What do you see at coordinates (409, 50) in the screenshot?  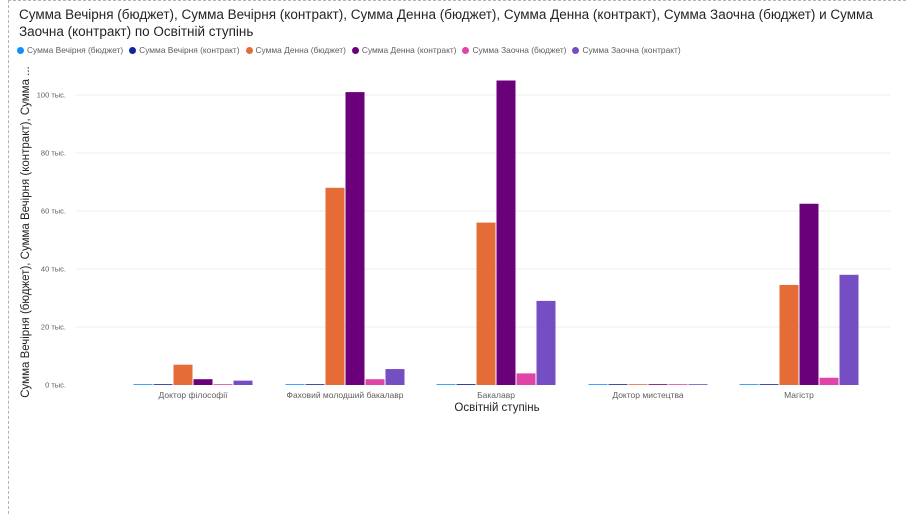 I see `legend-label: Сумма Денна (контракт)` at bounding box center [409, 50].